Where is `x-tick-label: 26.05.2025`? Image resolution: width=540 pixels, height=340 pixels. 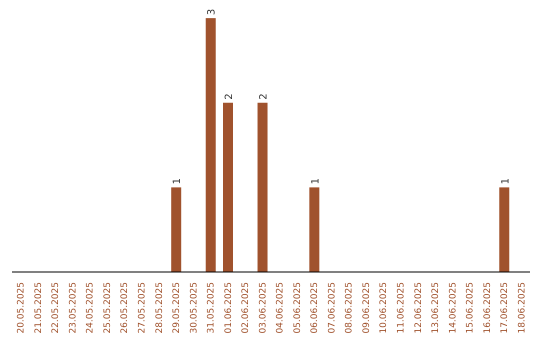
x-tick-label: 26.05.2025 is located at coordinates (125, 308).